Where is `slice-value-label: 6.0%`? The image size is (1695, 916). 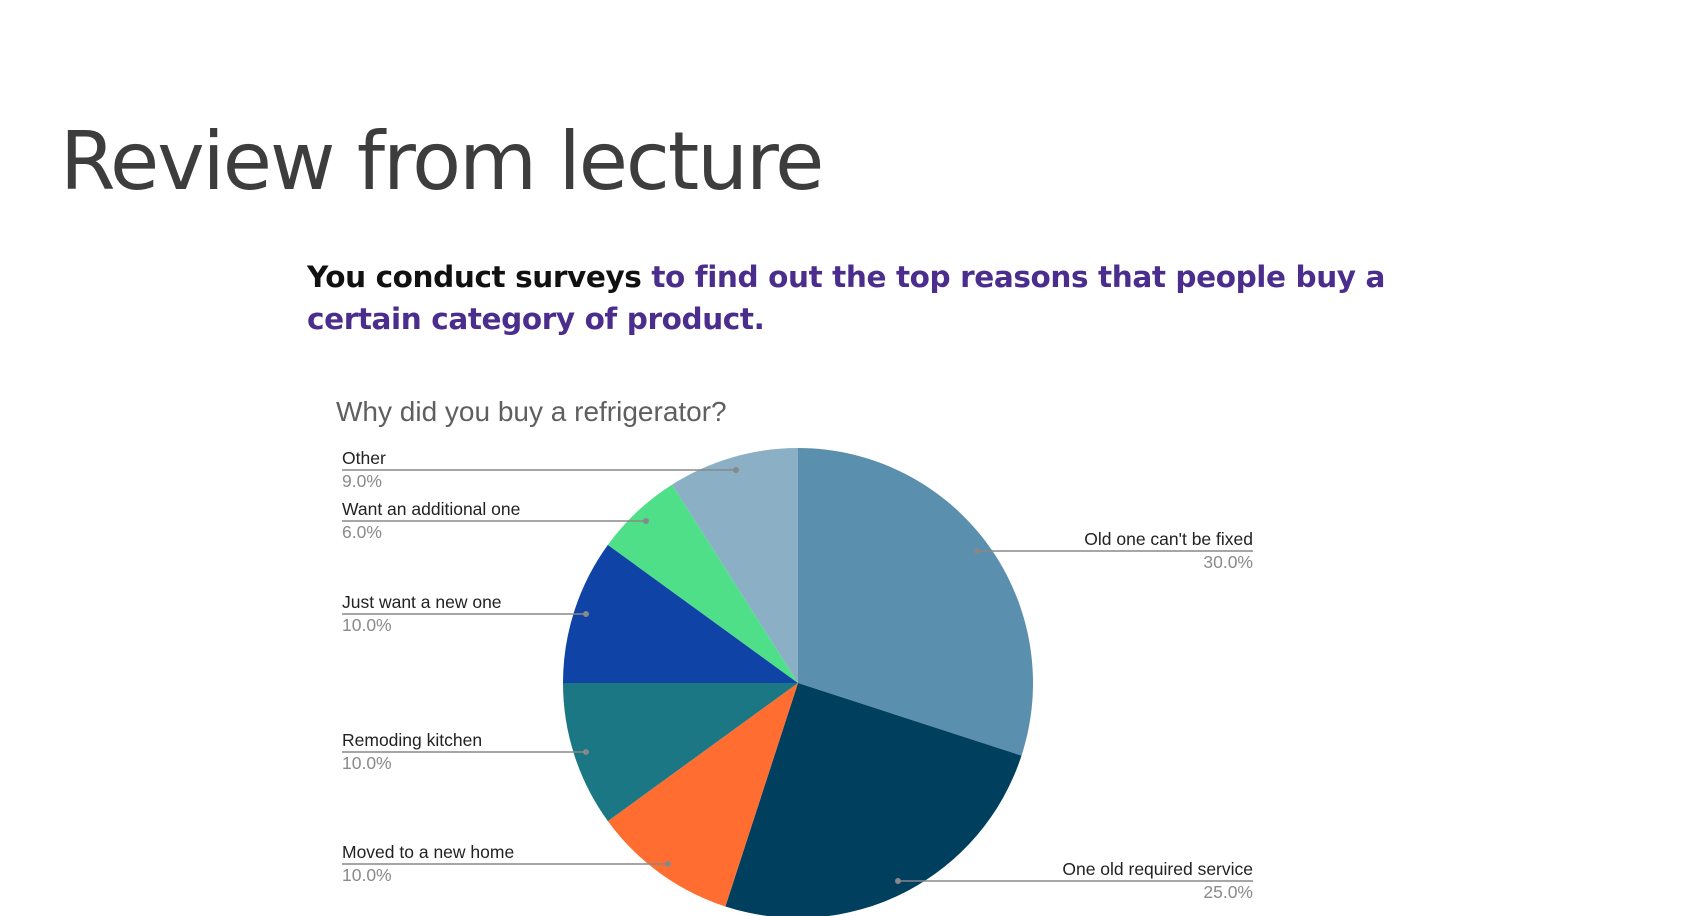 slice-value-label: 6.0% is located at coordinates (362, 532).